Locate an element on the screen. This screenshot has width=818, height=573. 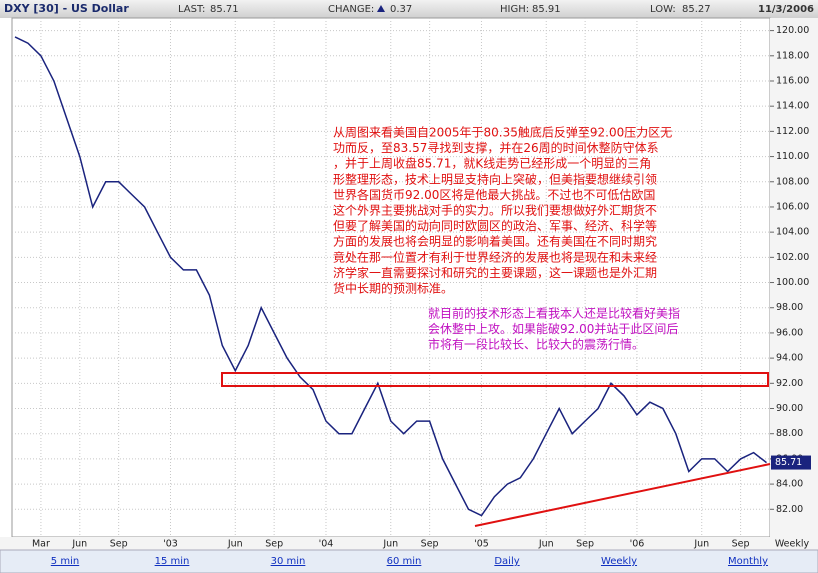
period-link: Daily is located at coordinates (506, 561).